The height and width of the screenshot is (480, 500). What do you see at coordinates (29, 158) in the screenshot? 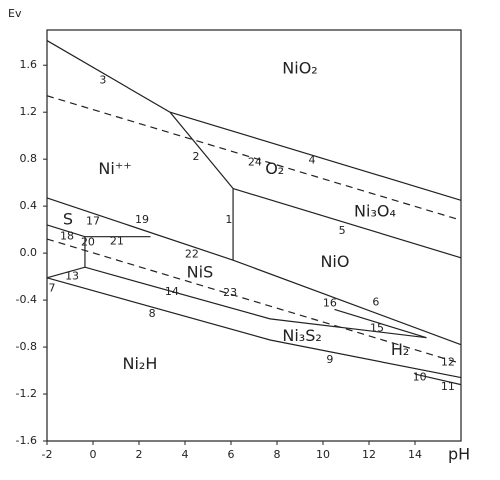
I see `y-tick-label: 0.8` at bounding box center [29, 158].